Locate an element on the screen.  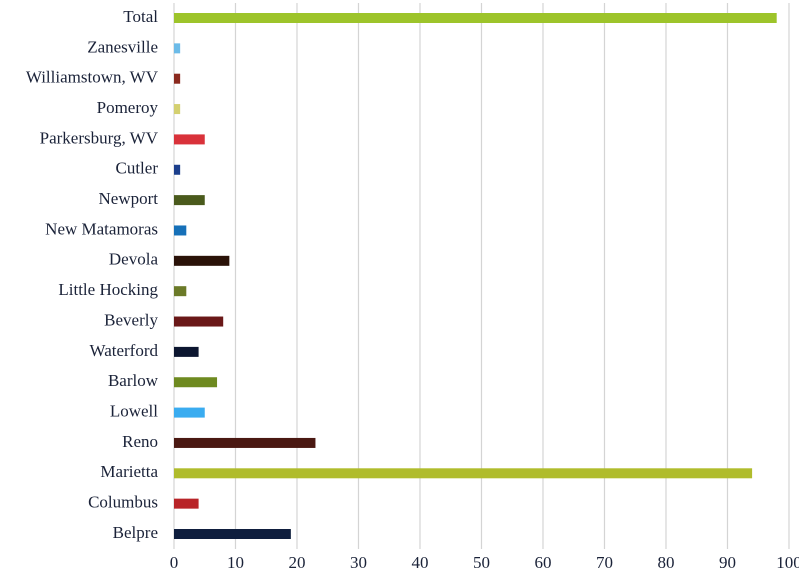
x-tick-label: 80 is located at coordinates (666, 562).